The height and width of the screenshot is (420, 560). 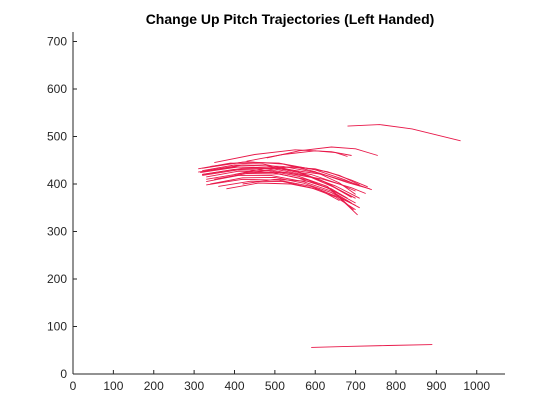 What do you see at coordinates (57, 232) in the screenshot?
I see `y-tick-label-300: 300` at bounding box center [57, 232].